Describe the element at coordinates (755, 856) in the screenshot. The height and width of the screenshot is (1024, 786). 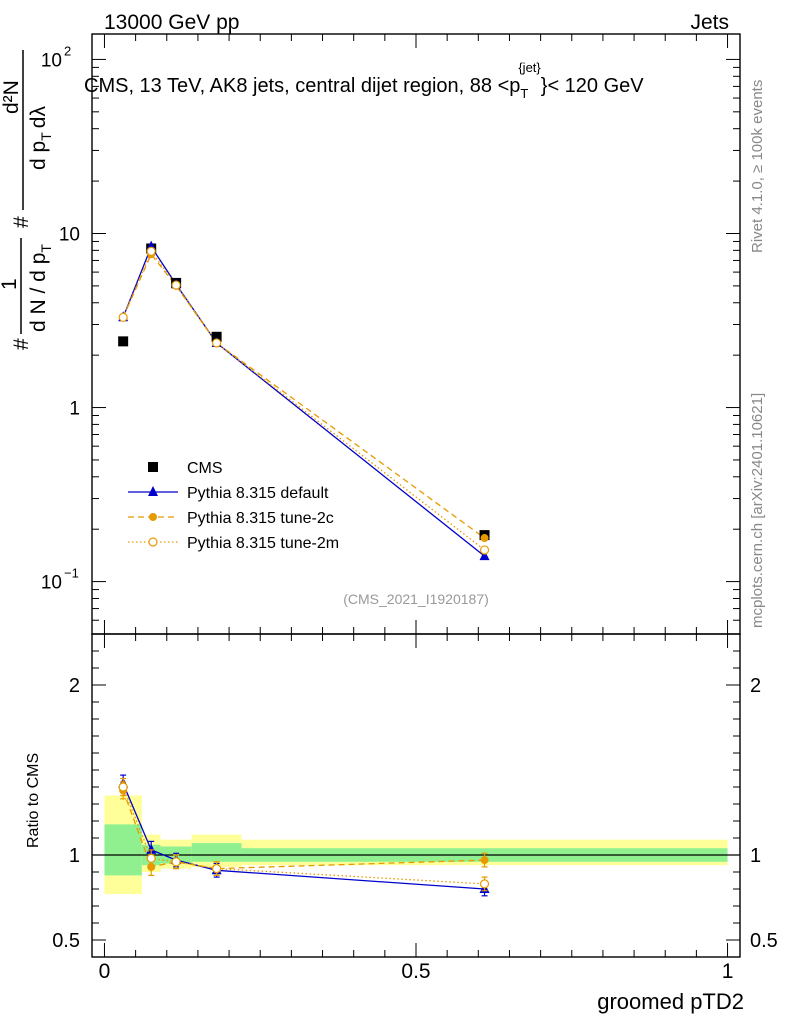
I see `y-rat-tick-label-r-1: 1` at that location.